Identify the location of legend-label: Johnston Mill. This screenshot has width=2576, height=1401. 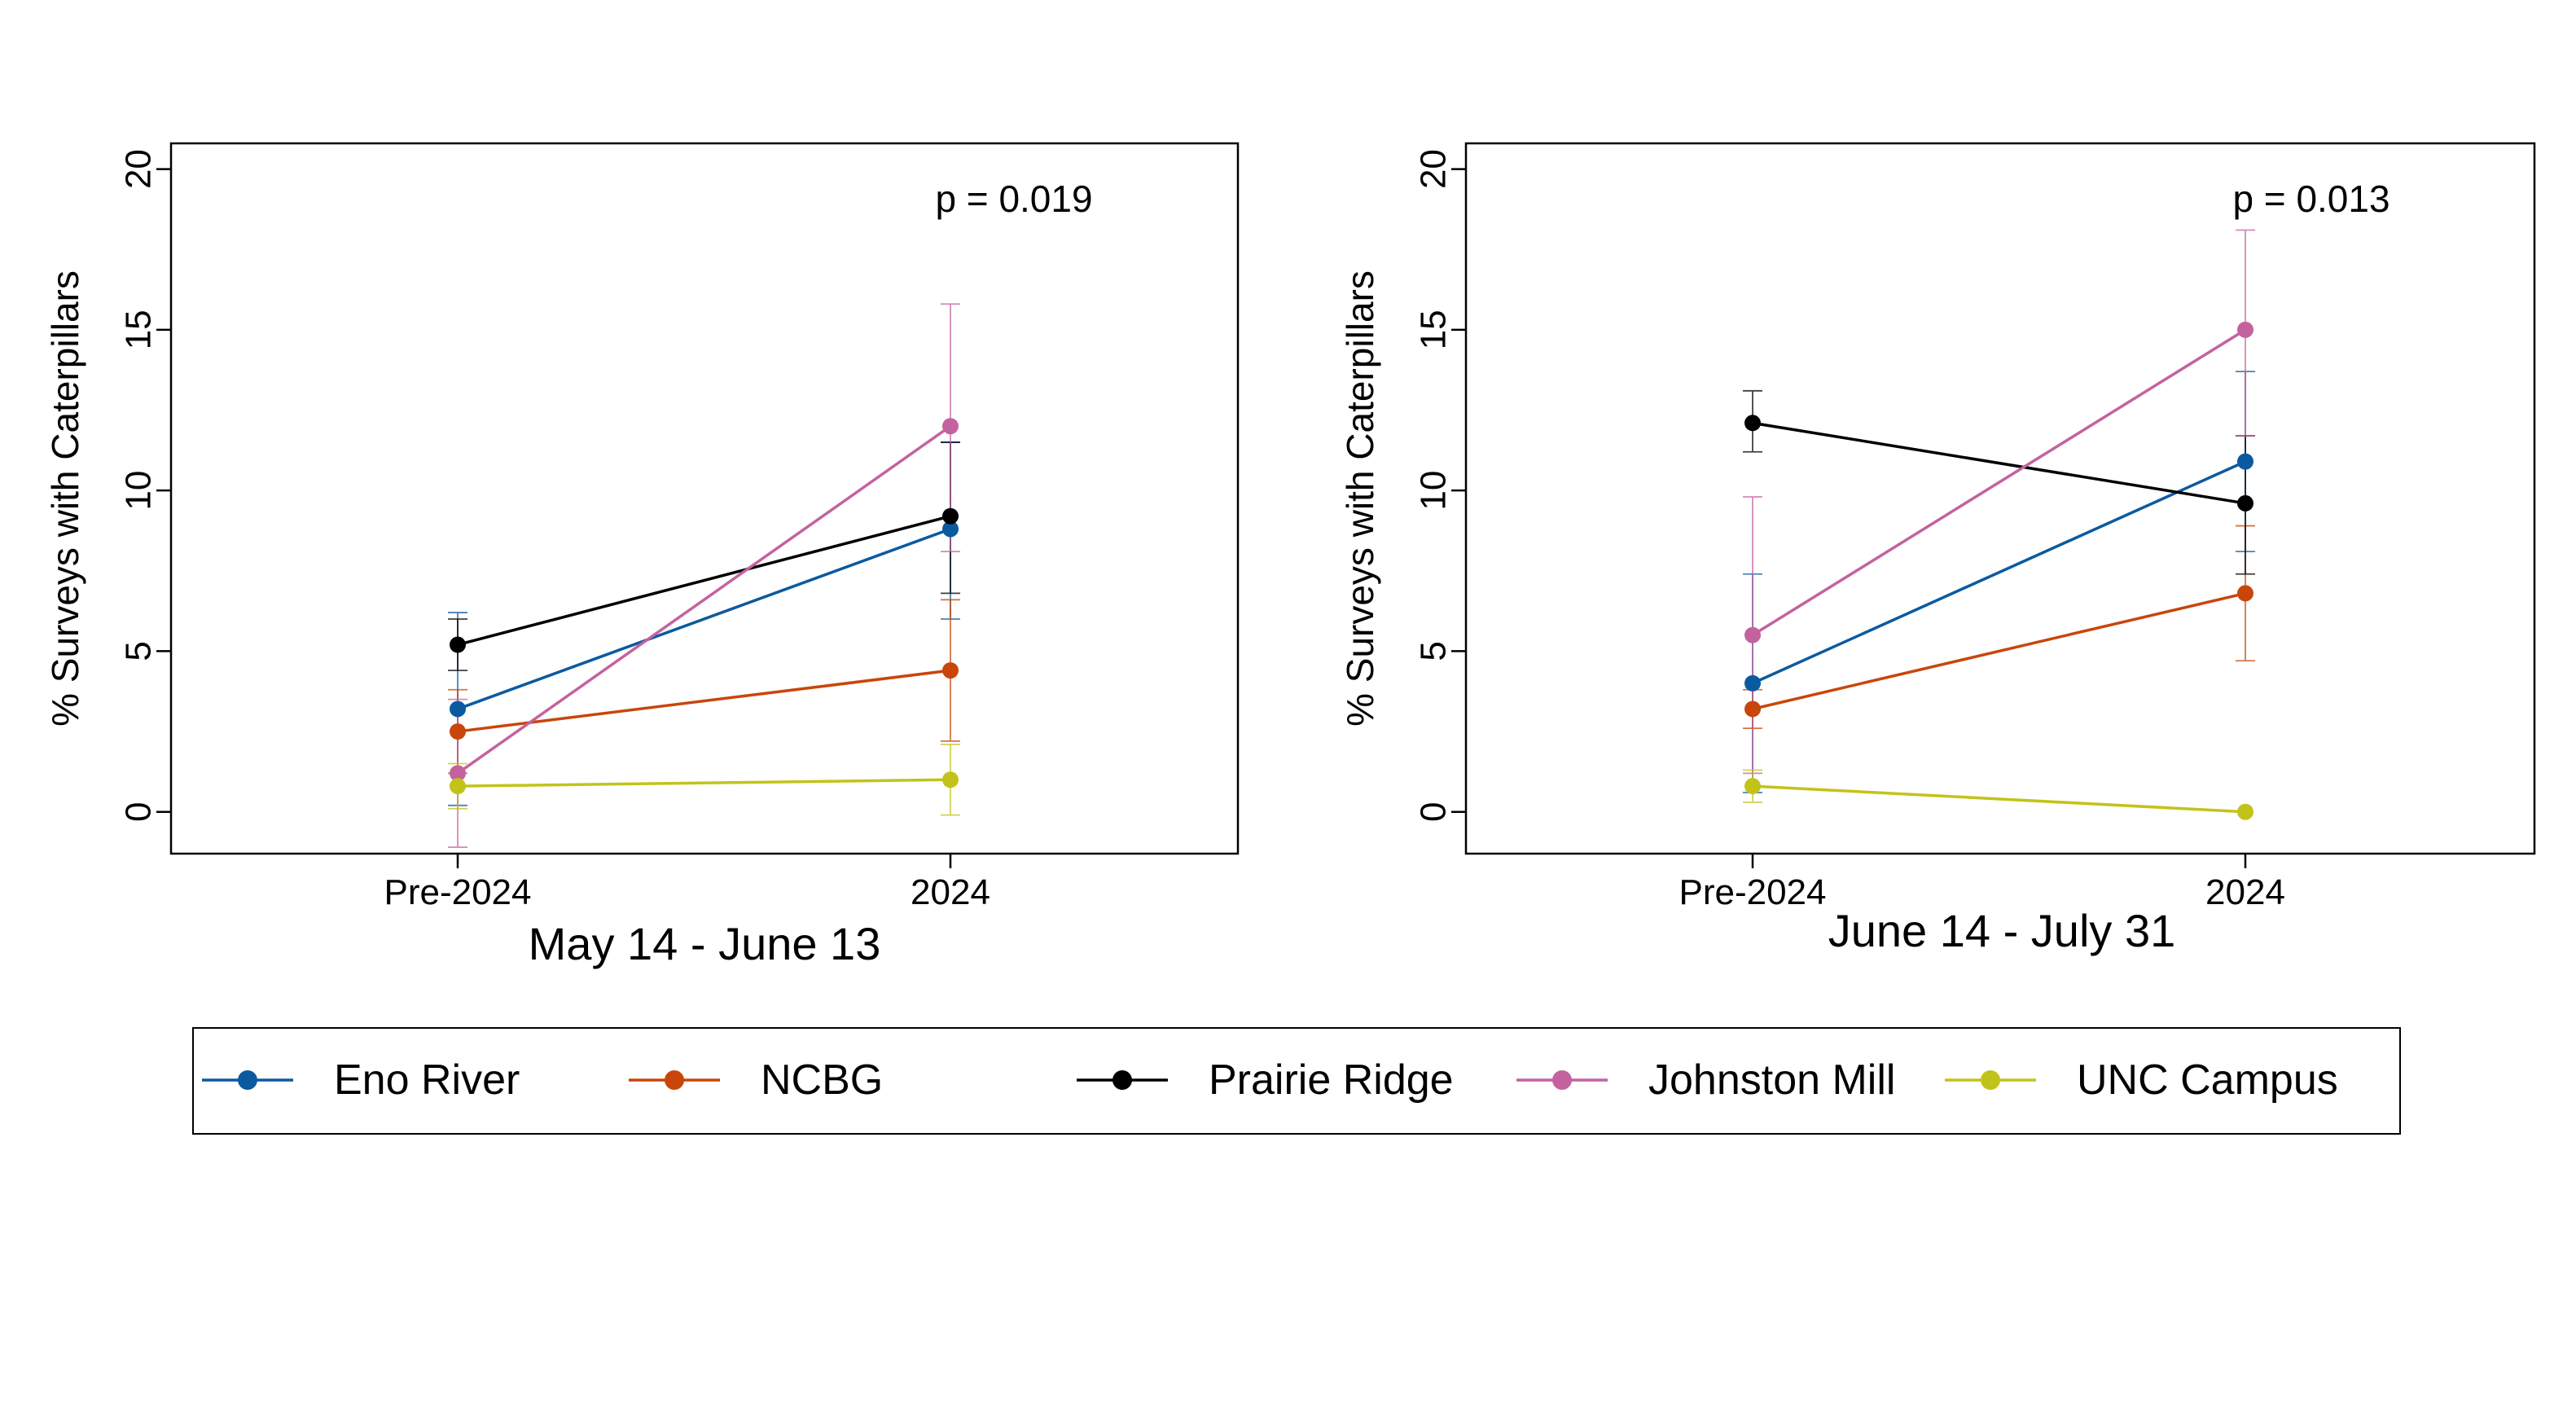
(1771, 1080).